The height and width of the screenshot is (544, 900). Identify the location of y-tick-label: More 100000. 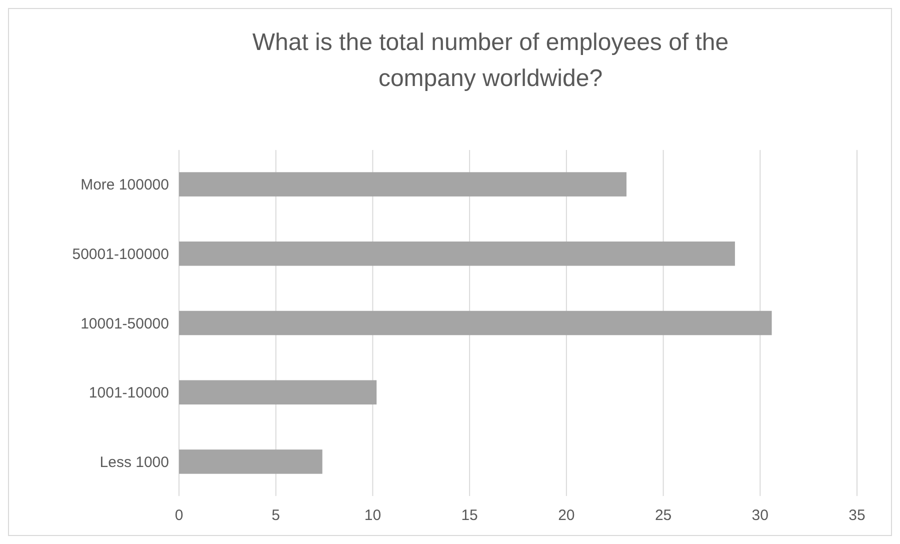
(124, 185).